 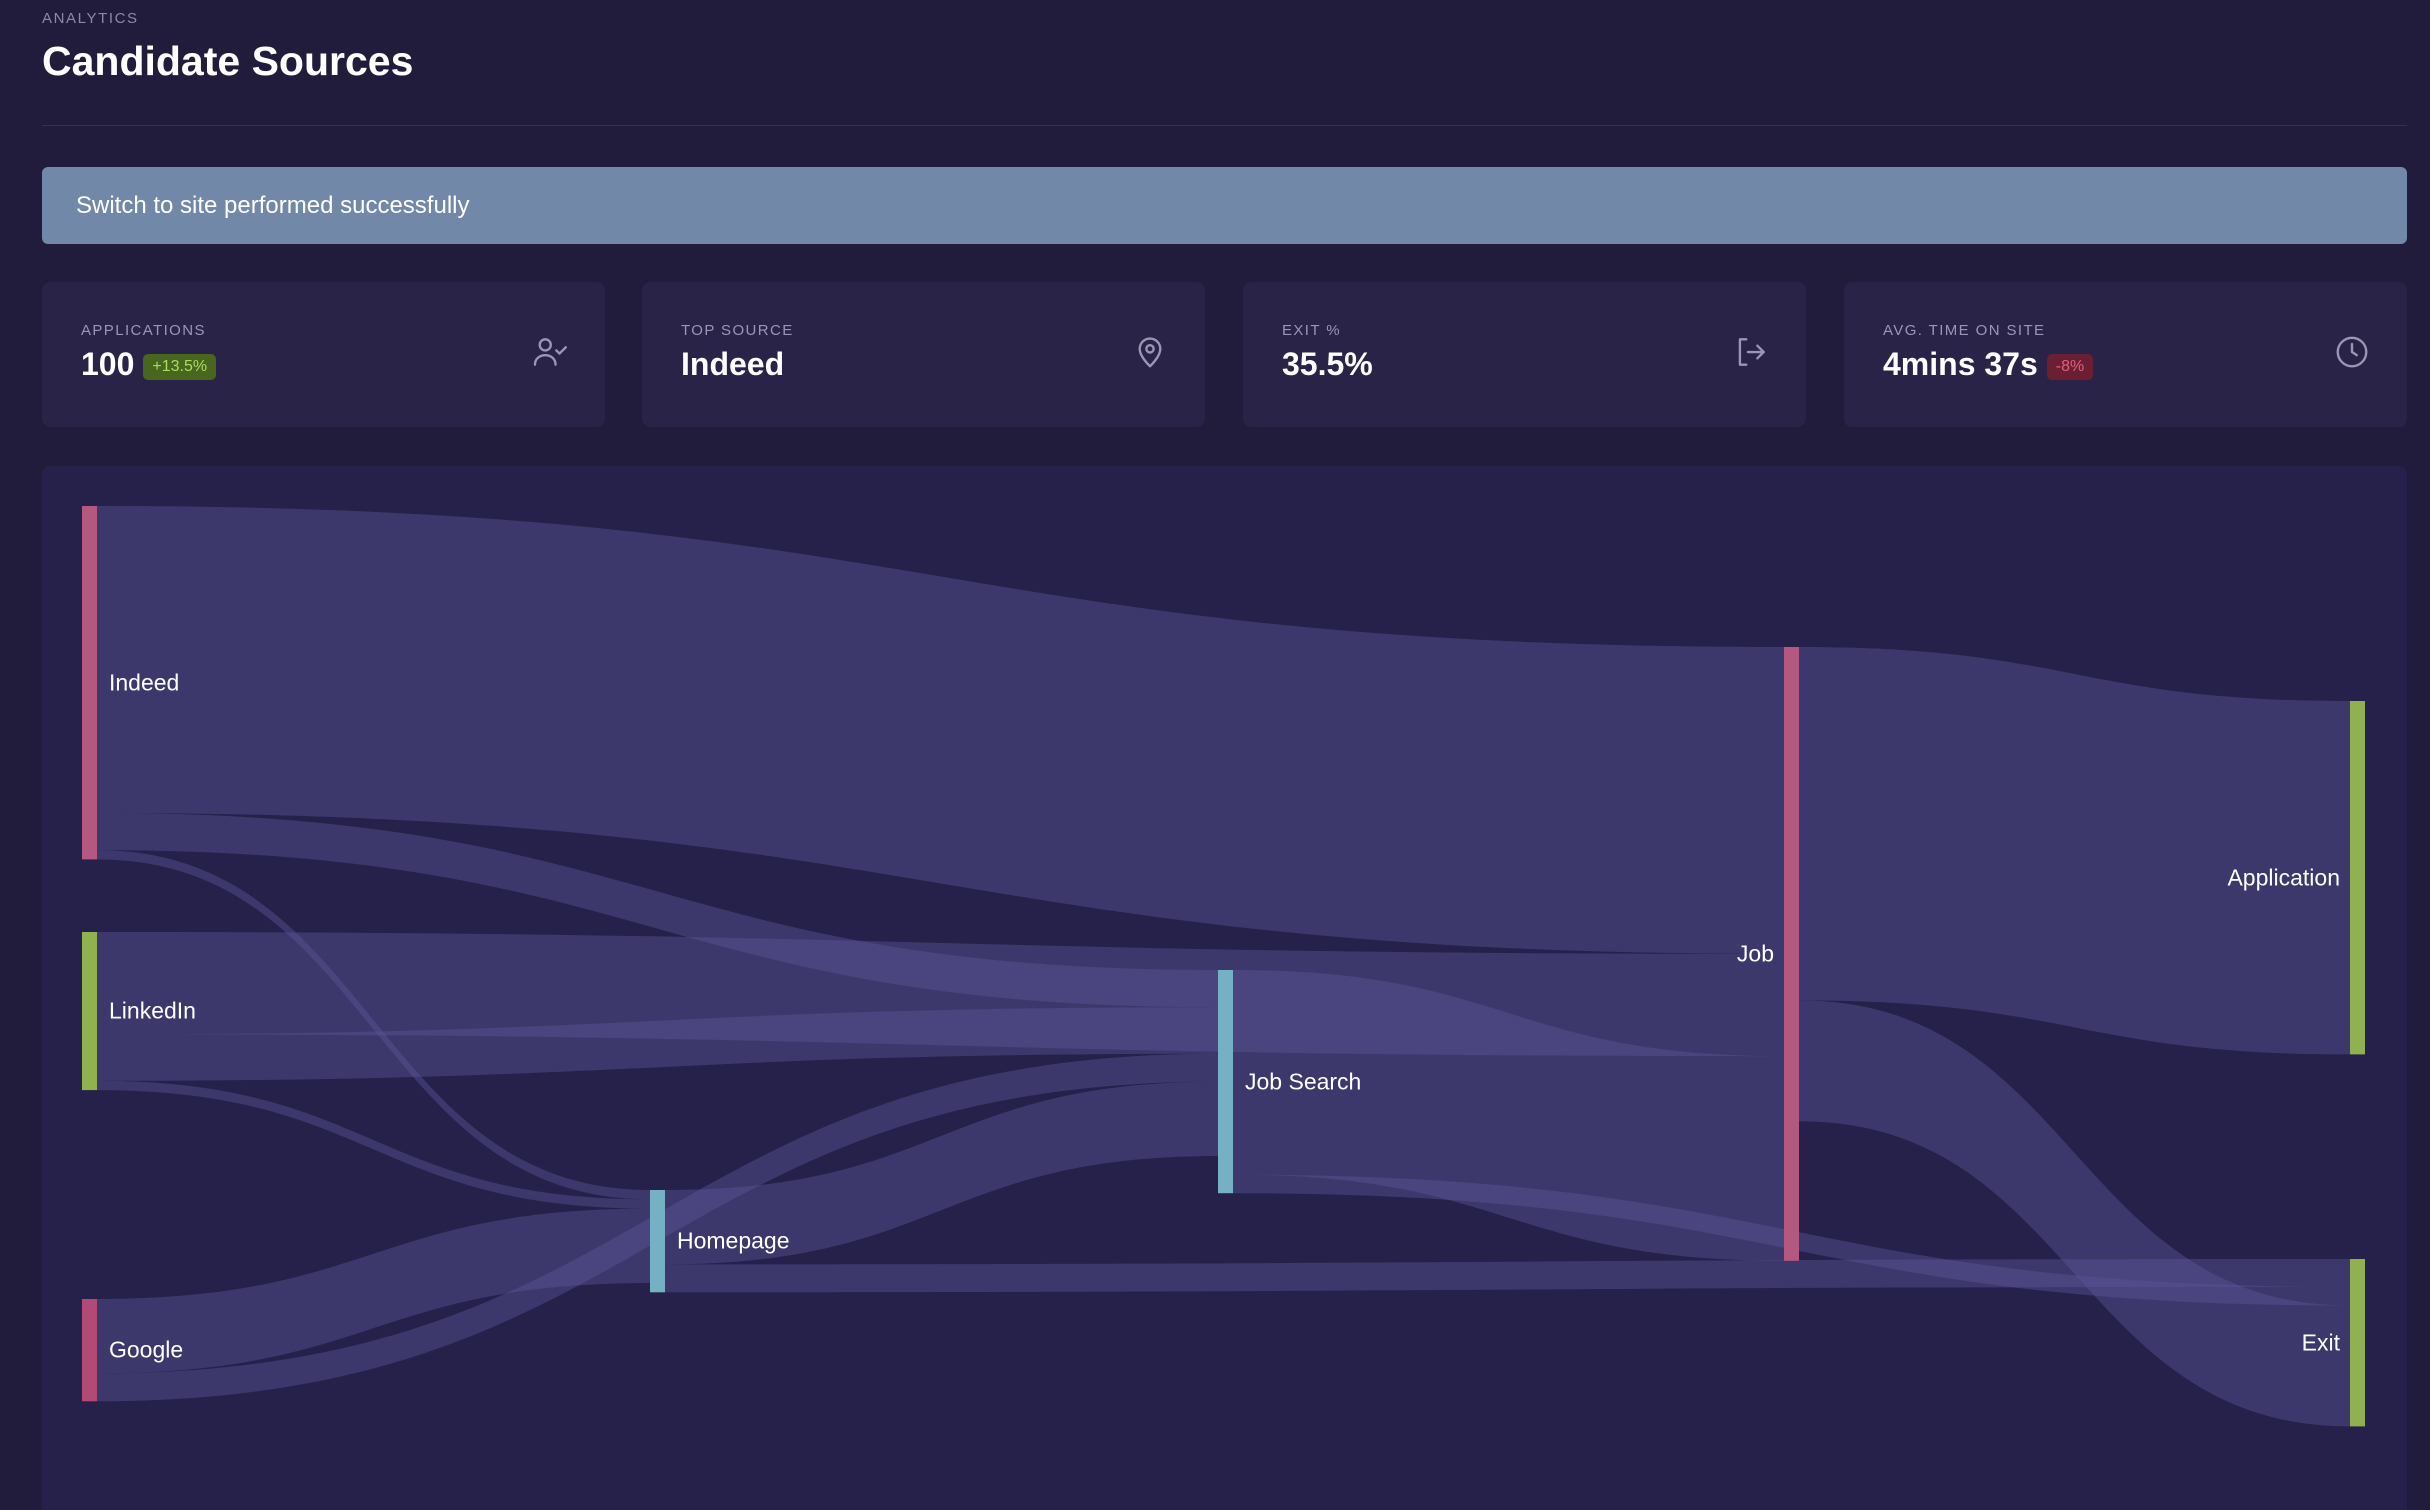 What do you see at coordinates (1150, 352) in the screenshot?
I see `map-pin-icon` at bounding box center [1150, 352].